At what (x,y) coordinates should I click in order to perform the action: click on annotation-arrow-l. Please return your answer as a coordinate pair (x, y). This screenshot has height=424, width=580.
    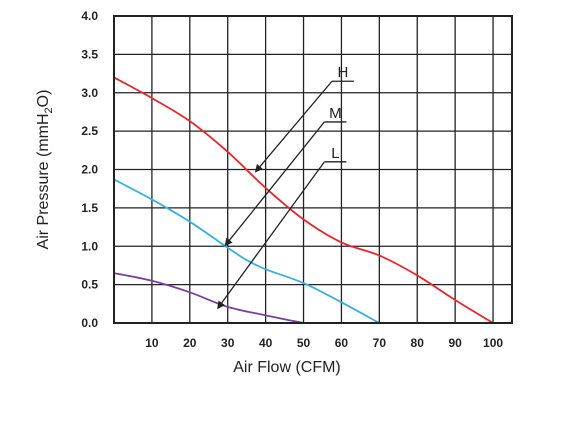
    Looking at the image, I should click on (271, 235).